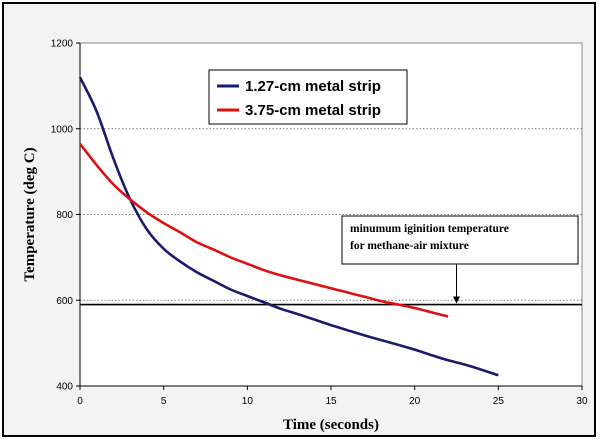  What do you see at coordinates (62, 44) in the screenshot?
I see `y-tick-label: 1200` at bounding box center [62, 44].